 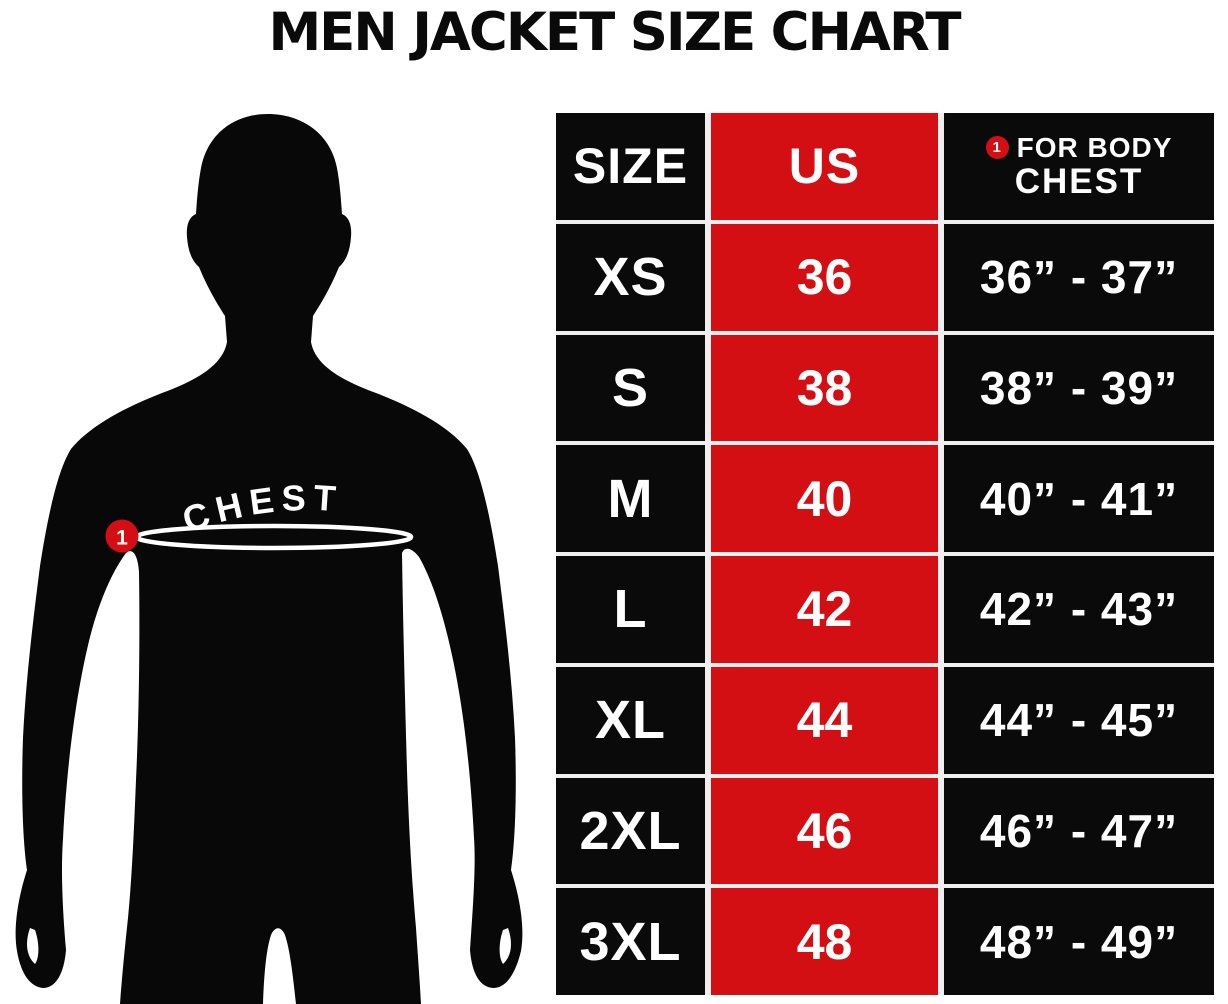 I want to click on size-cell: S, so click(x=630, y=388).